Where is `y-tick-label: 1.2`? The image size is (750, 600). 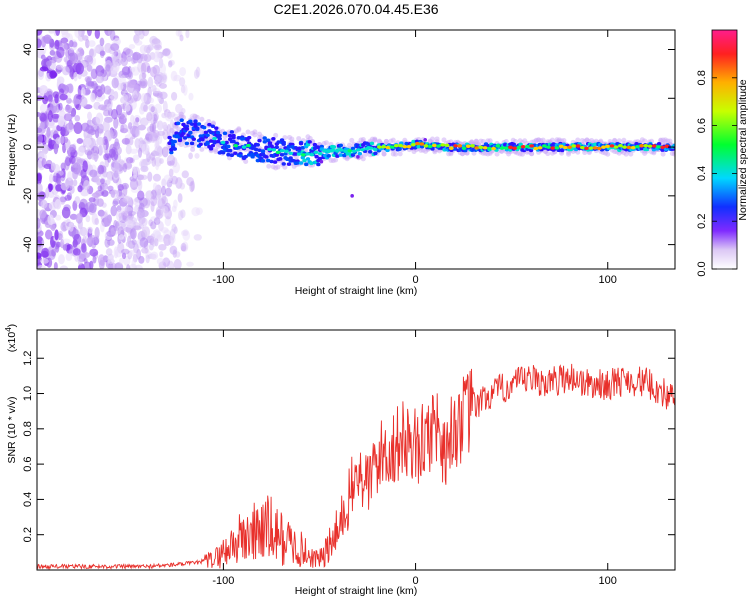 y-tick-label: 1.2 is located at coordinates (28, 358).